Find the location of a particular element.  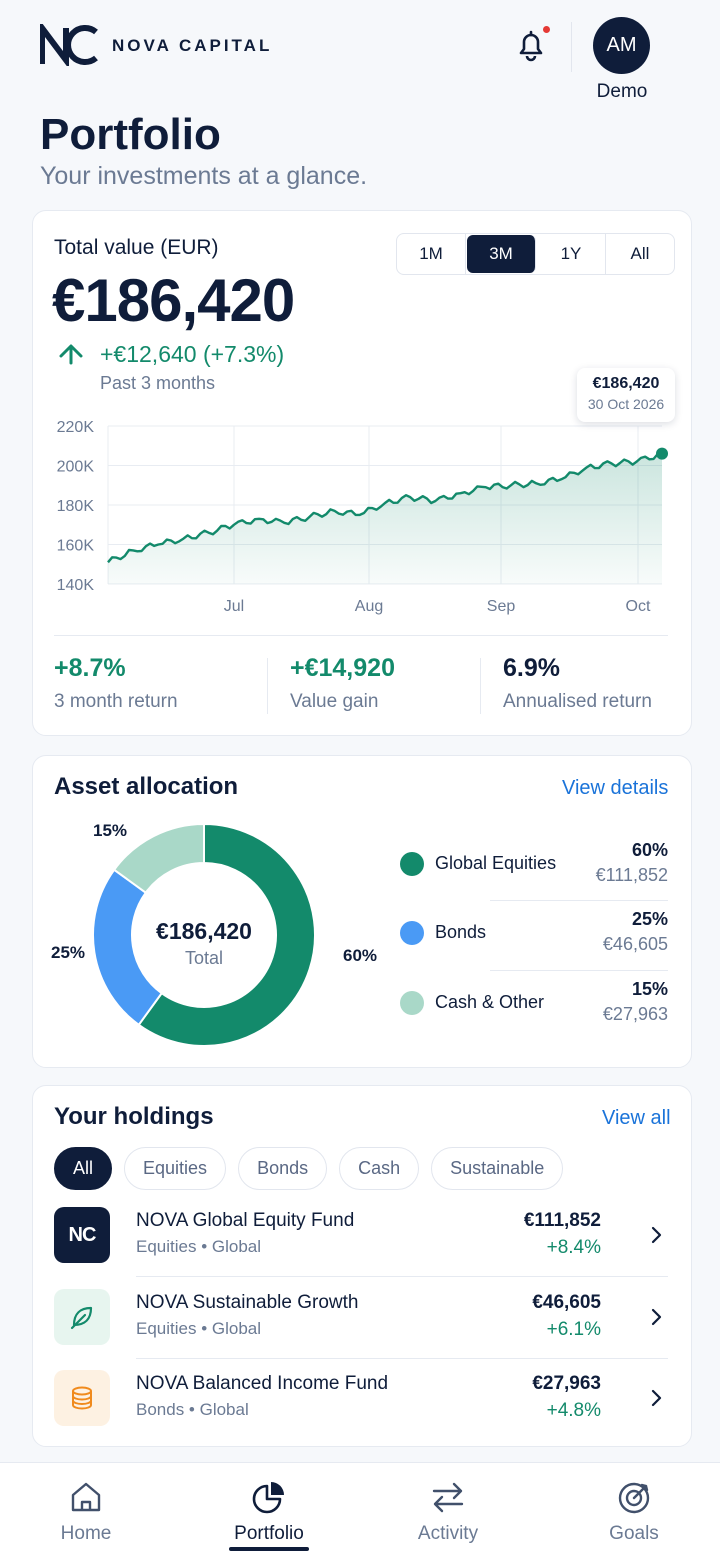

donut-slice-cash-other is located at coordinates (158, 858).